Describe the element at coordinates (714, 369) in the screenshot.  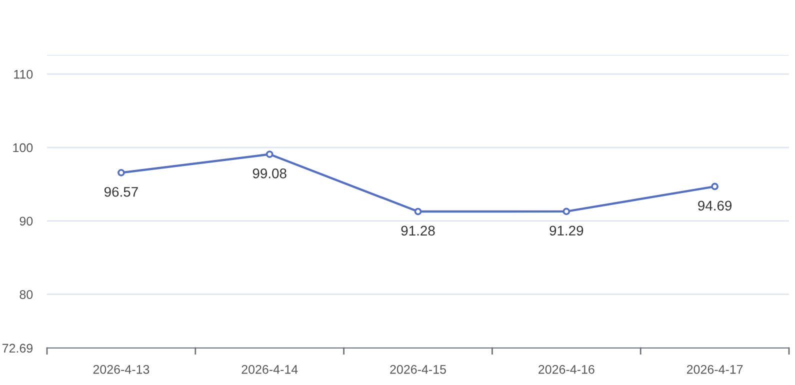
I see `x-tick-label: 2026-4-17` at that location.